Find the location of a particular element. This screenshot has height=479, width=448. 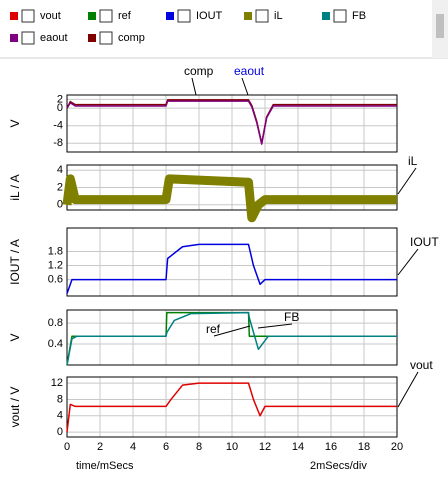

annotation: ref is located at coordinates (213, 329).